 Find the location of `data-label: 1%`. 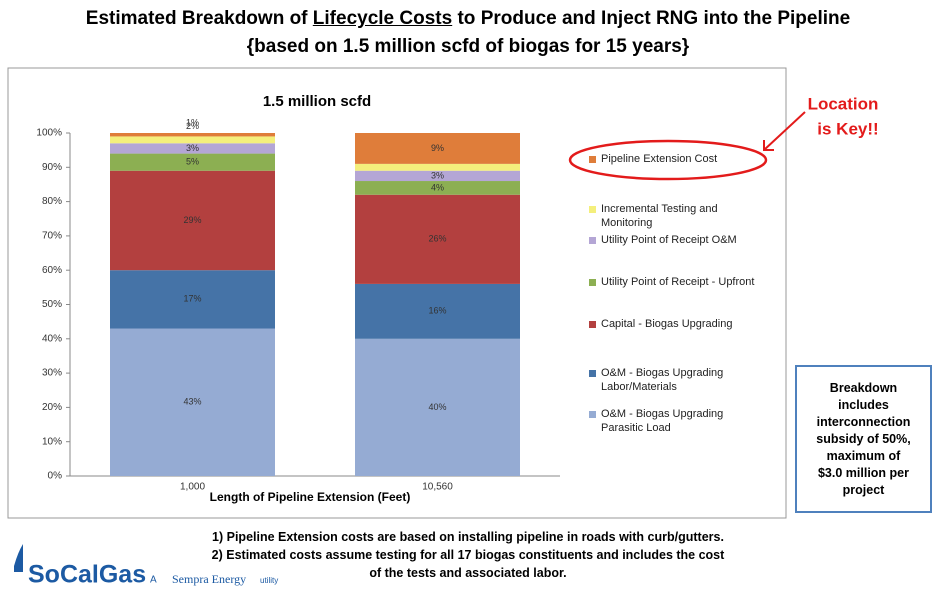

data-label: 1% is located at coordinates (192, 122).